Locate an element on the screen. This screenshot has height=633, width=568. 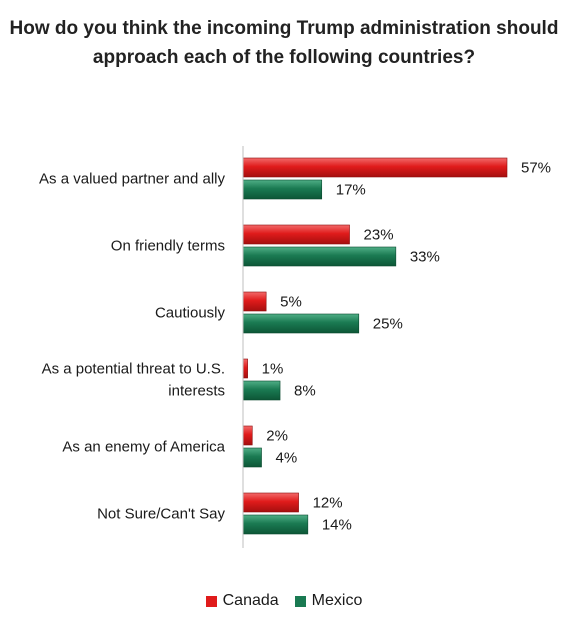
data-label-mexico-as-an-enemy-of-america: 4% is located at coordinates (287, 458).